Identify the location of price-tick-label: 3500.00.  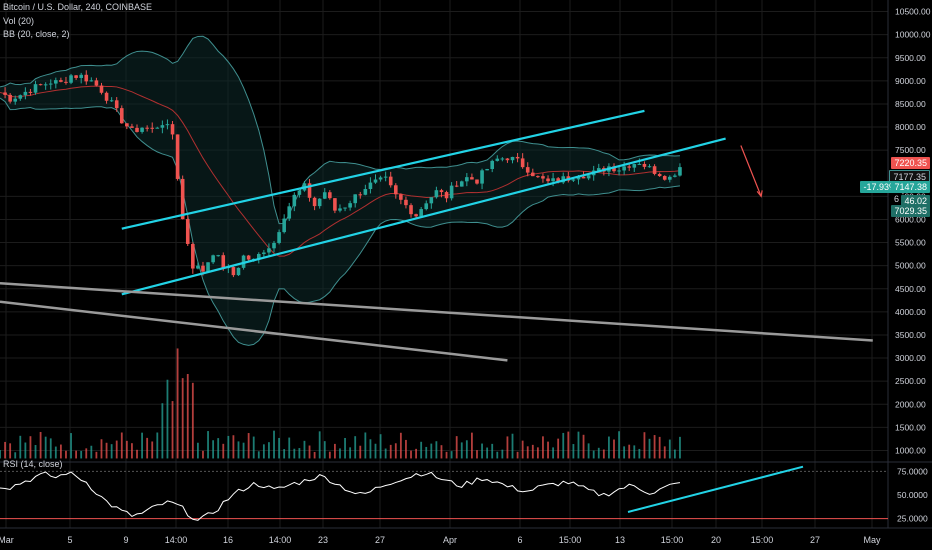
(910, 335).